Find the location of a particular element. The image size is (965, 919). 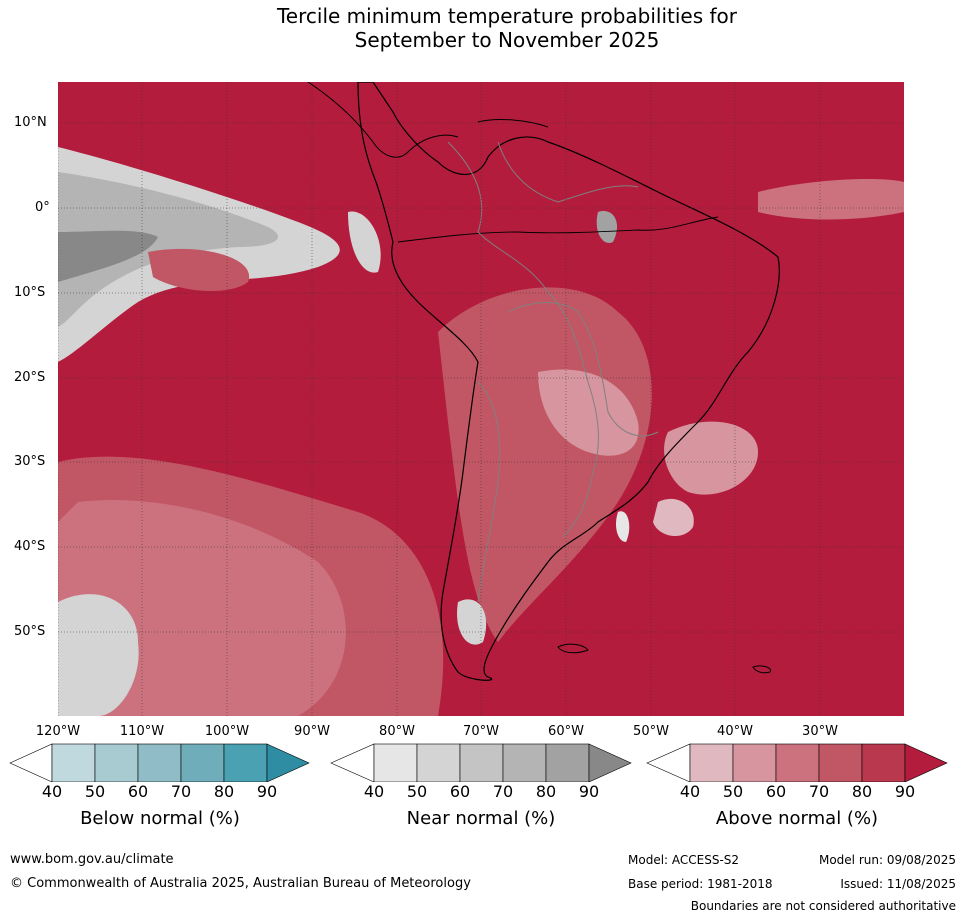

above-normal-zone-chaco is located at coordinates (588, 412).